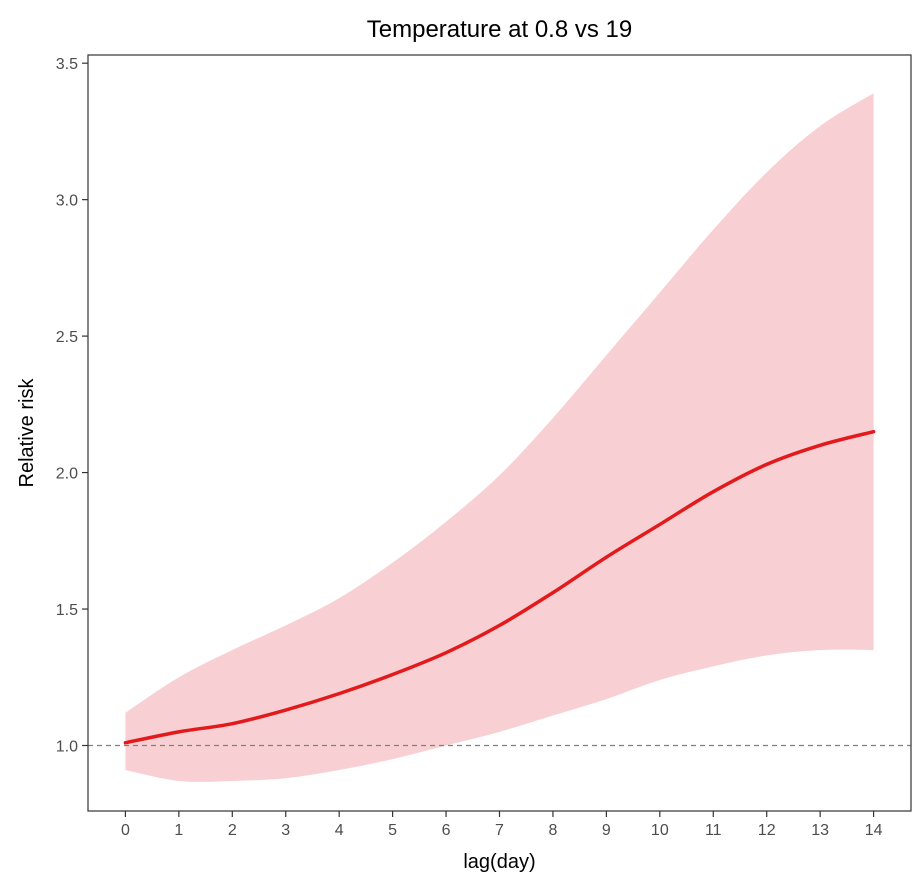 This screenshot has width=921, height=889. I want to click on x-tick-label: 2, so click(232, 830).